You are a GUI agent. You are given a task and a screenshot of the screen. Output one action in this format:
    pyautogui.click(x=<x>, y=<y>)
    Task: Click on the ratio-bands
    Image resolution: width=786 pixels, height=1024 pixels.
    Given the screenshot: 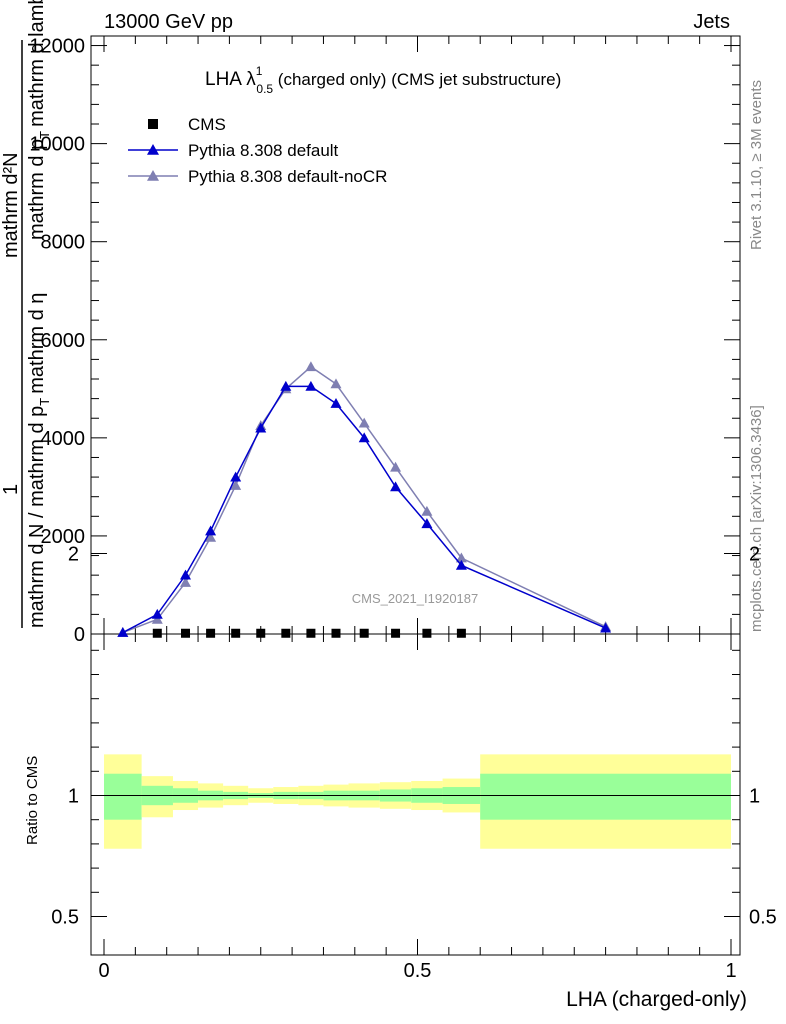 What is the action you would take?
    pyautogui.click(x=415, y=801)
    